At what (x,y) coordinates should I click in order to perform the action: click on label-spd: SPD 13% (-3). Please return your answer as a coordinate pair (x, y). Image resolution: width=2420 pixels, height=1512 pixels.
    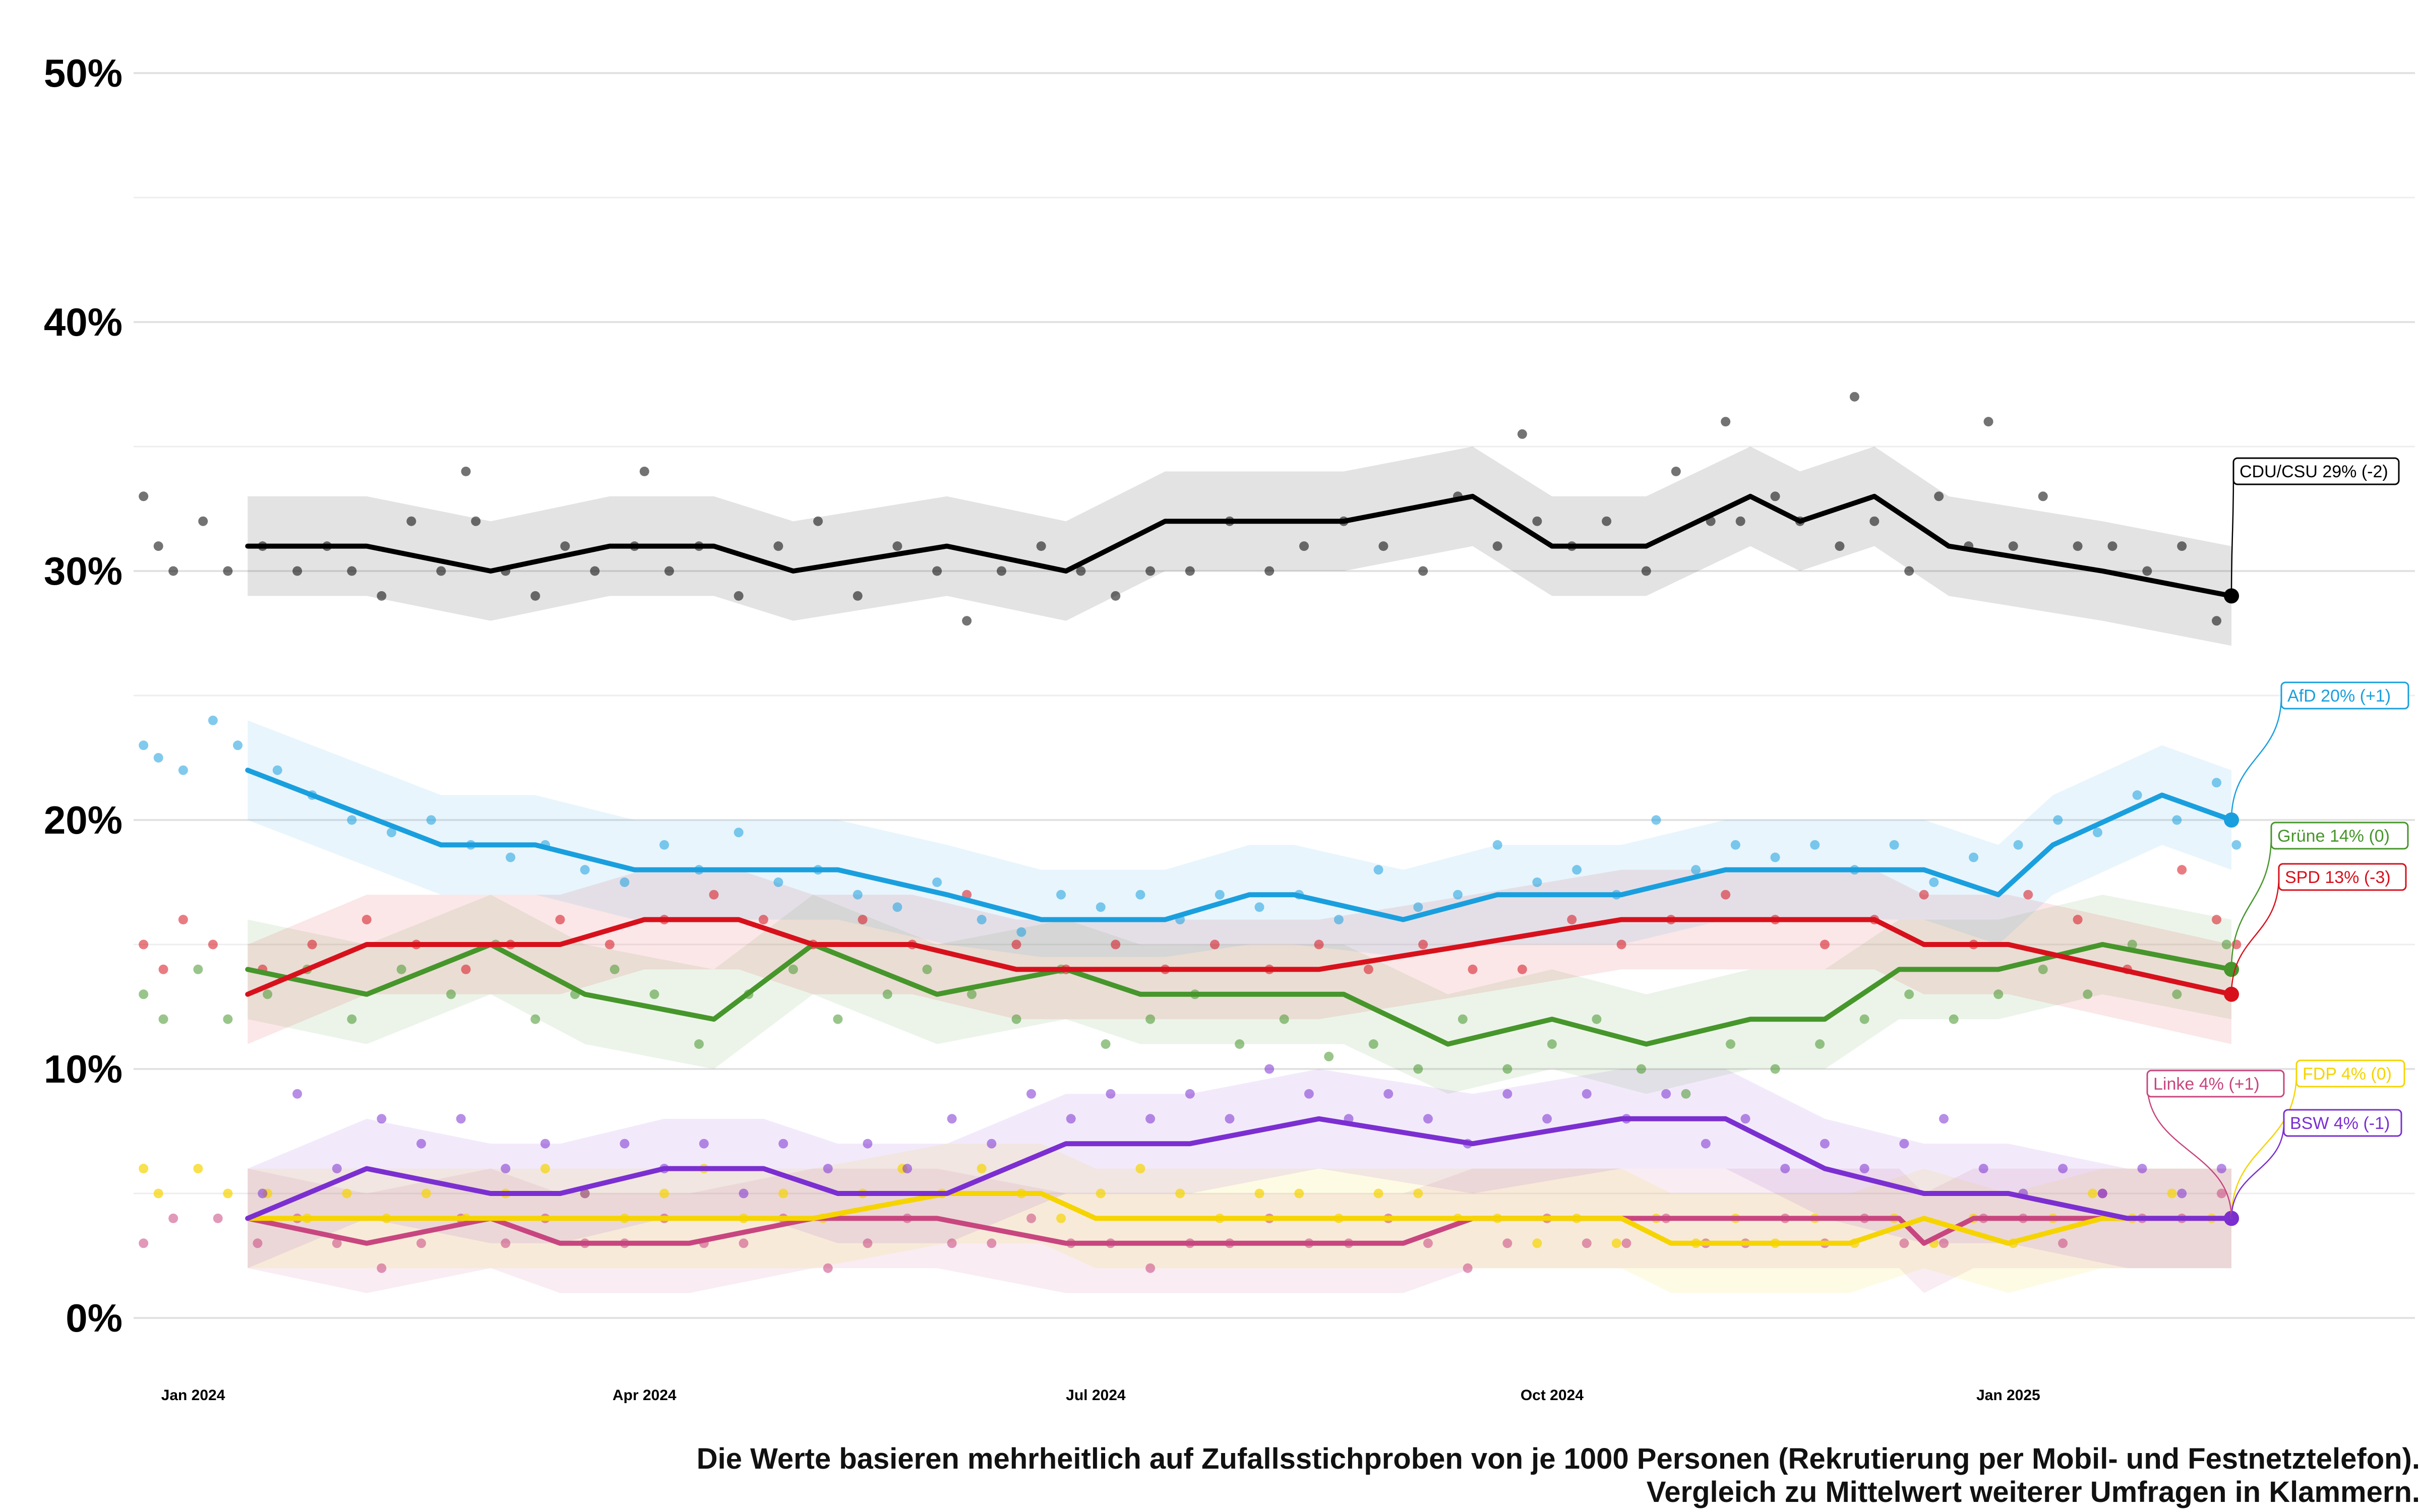
    Looking at the image, I should click on (2338, 877).